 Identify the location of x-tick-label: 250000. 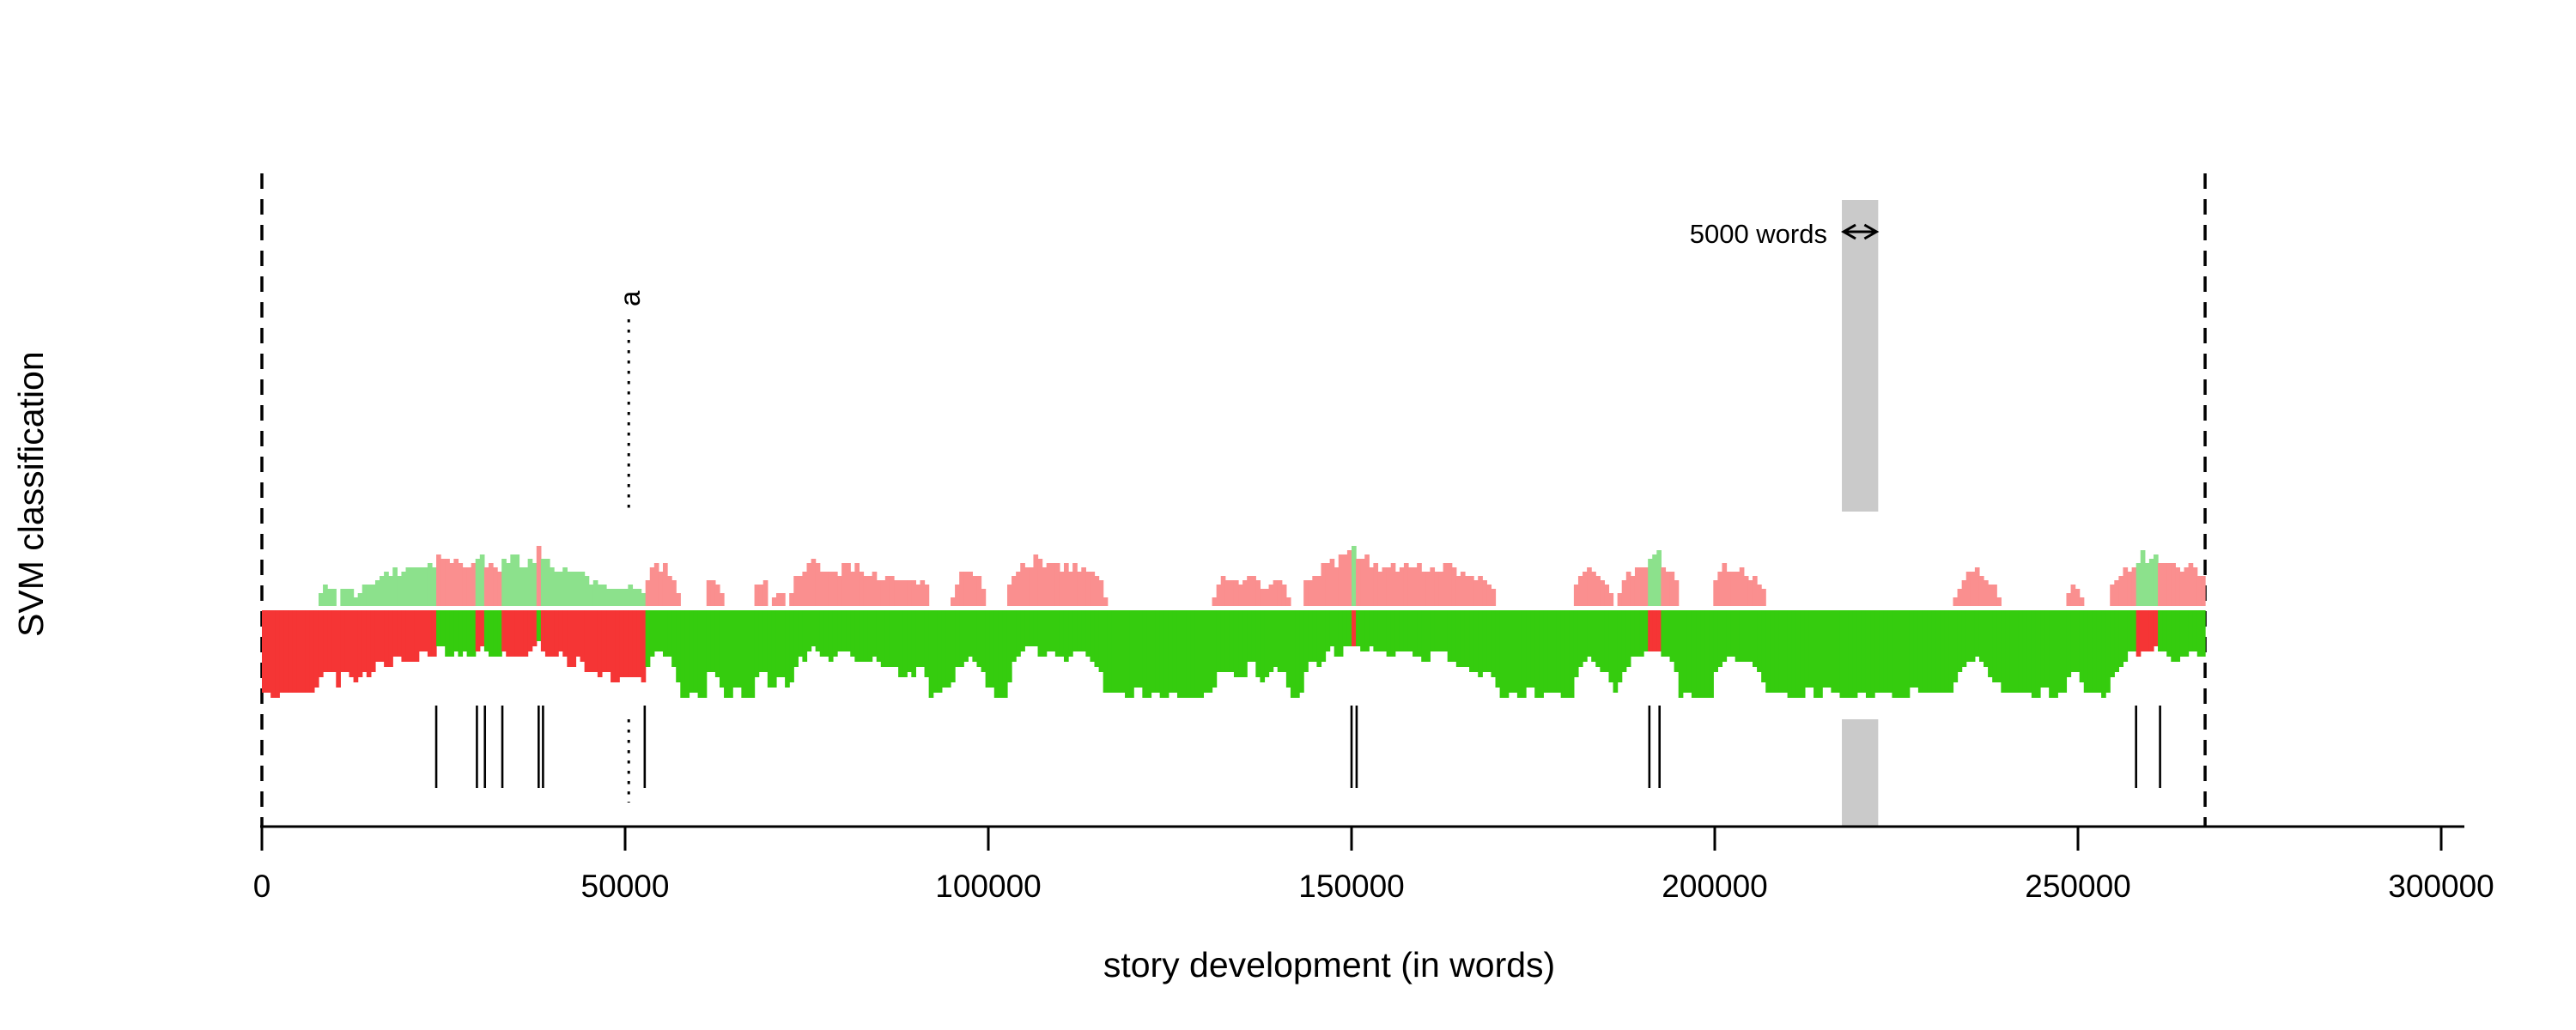
(2077, 886).